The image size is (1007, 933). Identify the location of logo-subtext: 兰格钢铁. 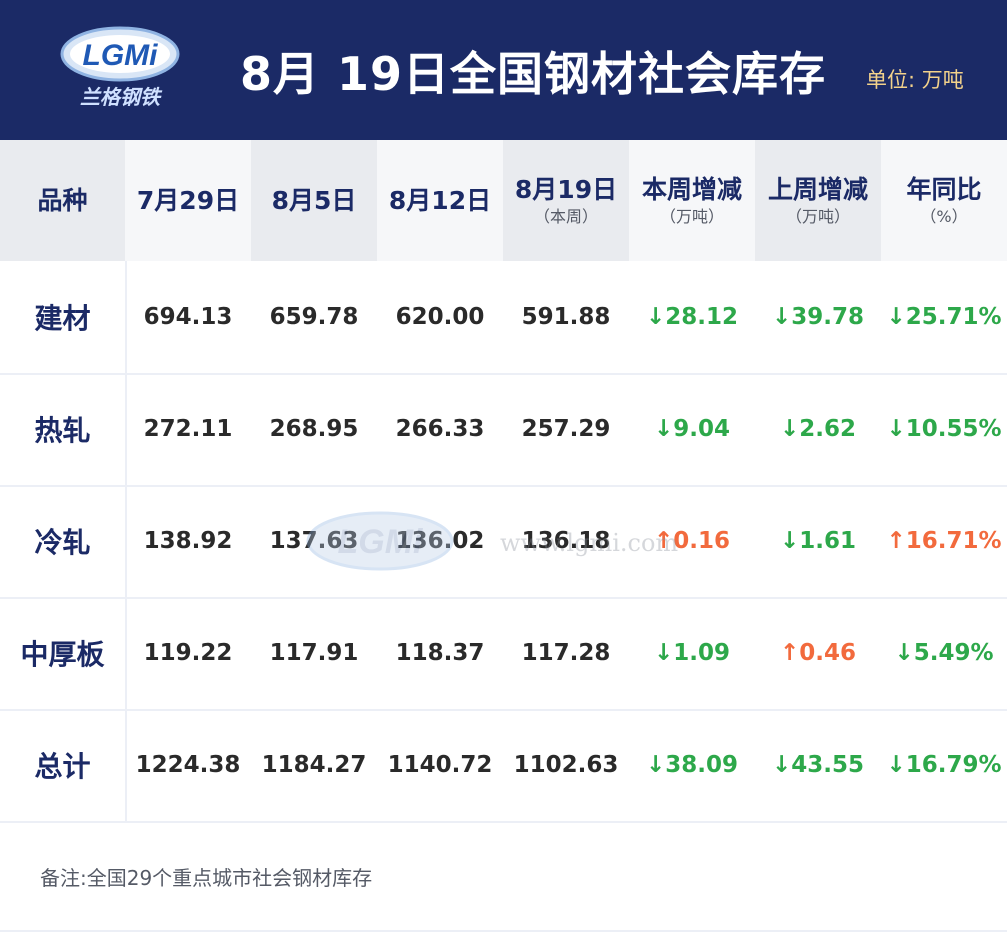
(121, 97).